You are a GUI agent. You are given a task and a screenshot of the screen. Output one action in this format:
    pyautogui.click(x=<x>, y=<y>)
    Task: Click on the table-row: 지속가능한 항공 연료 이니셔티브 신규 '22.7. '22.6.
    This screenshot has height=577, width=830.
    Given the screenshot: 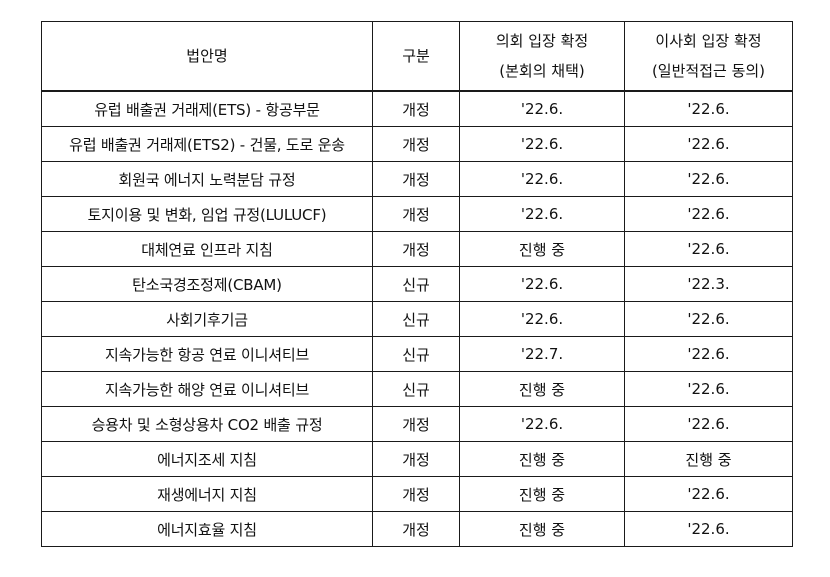 What is the action you would take?
    pyautogui.click(x=417, y=354)
    